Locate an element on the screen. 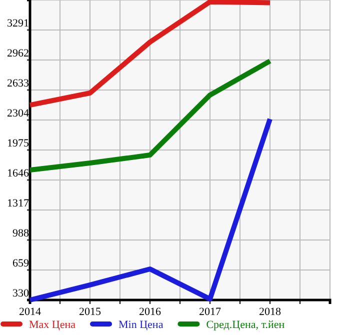 This screenshot has height=335, width=345. y-tick-label: 2304 is located at coordinates (18, 114).